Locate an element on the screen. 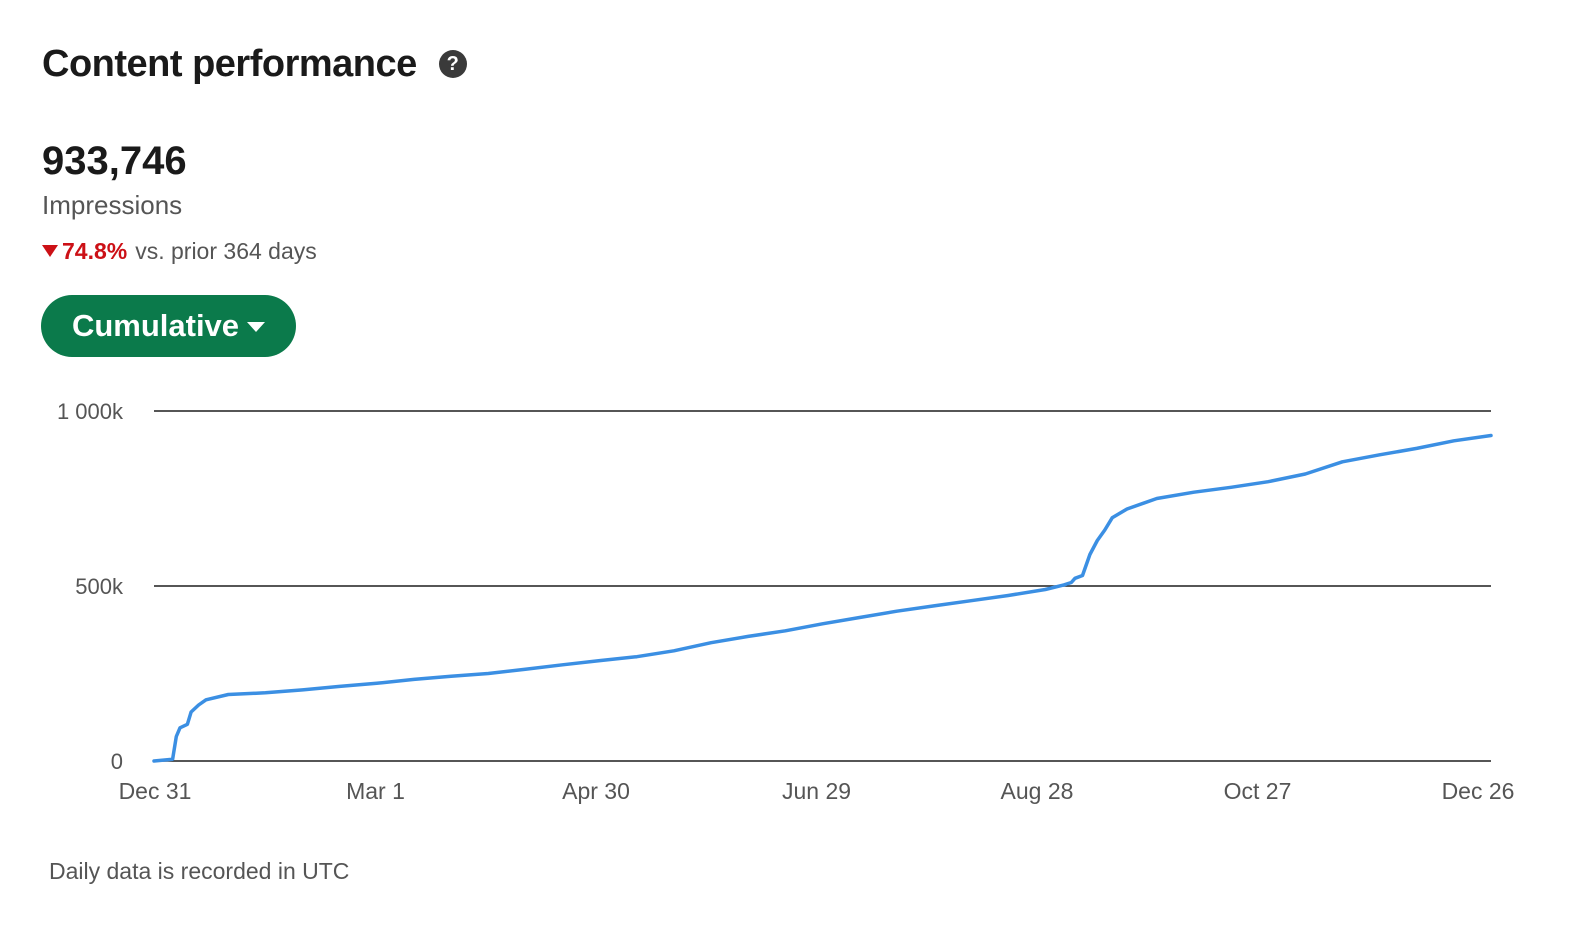  impressions-label: Impressions is located at coordinates (112, 205).